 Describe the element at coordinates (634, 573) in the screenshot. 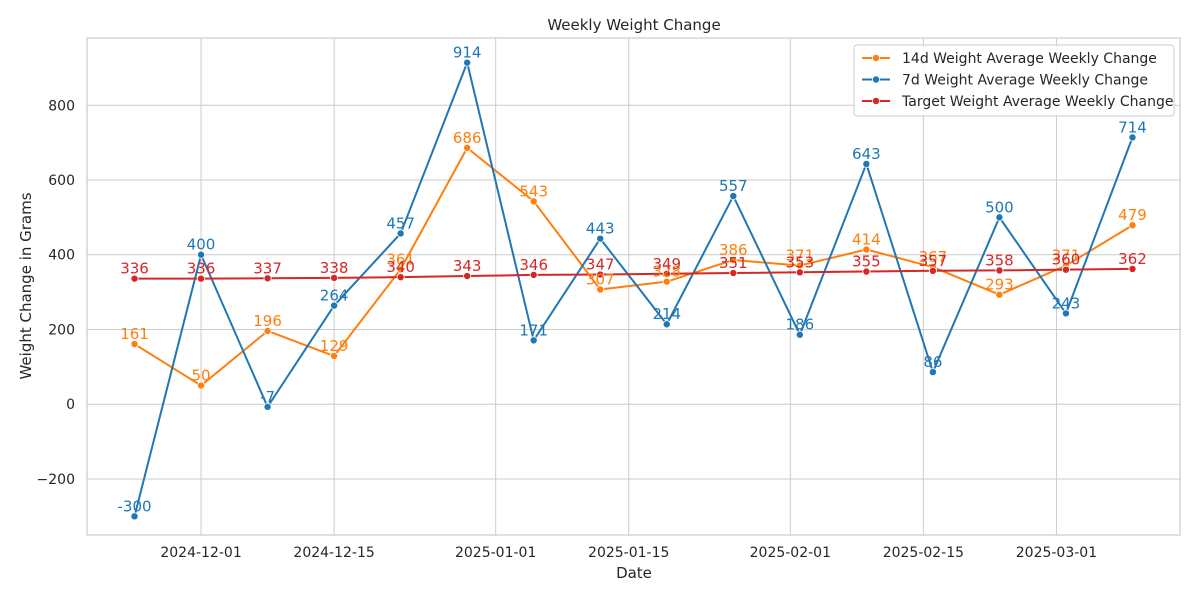

I see `x-axis-label: Date` at that location.